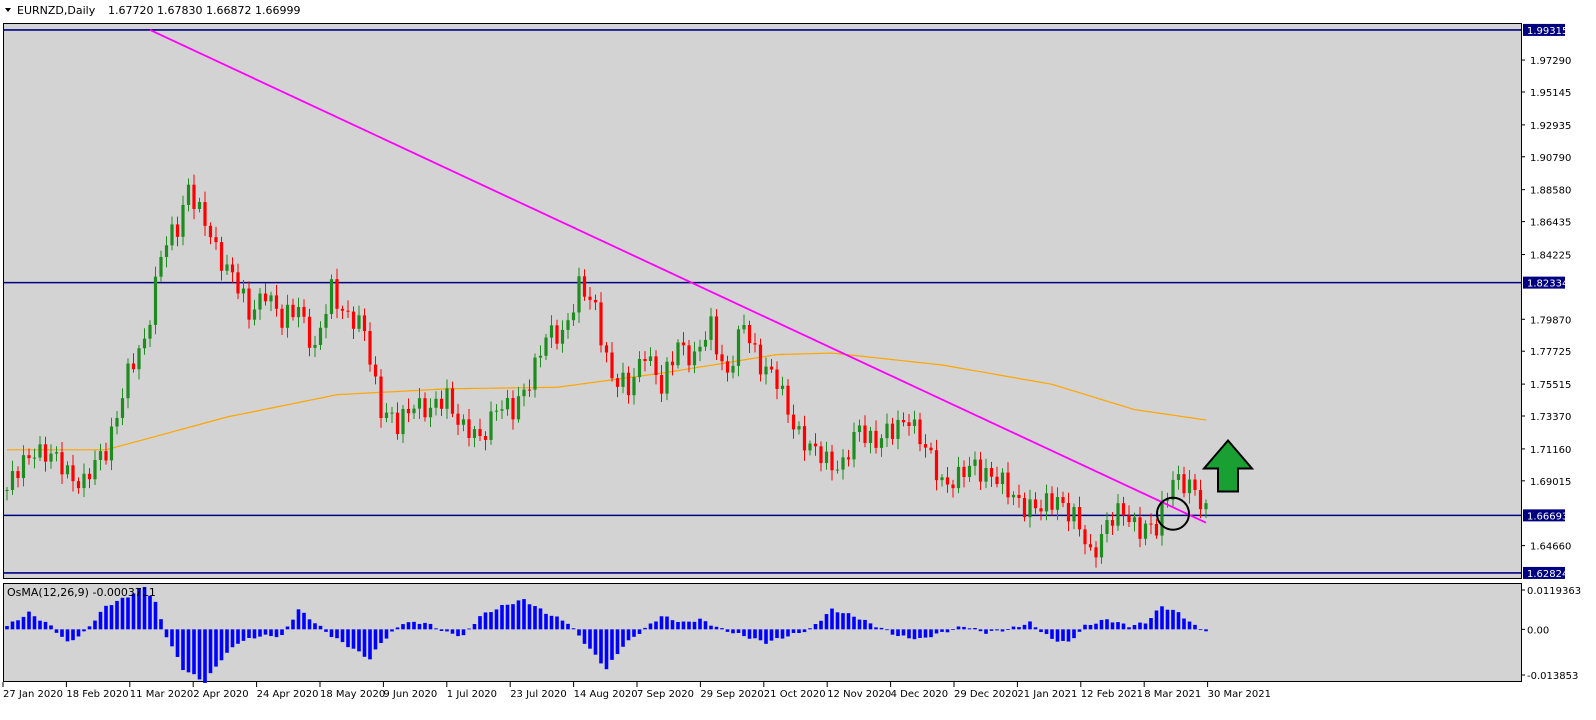 The width and height of the screenshot is (1596, 720). I want to click on price-tick-label: 1.97290, so click(1550, 61).